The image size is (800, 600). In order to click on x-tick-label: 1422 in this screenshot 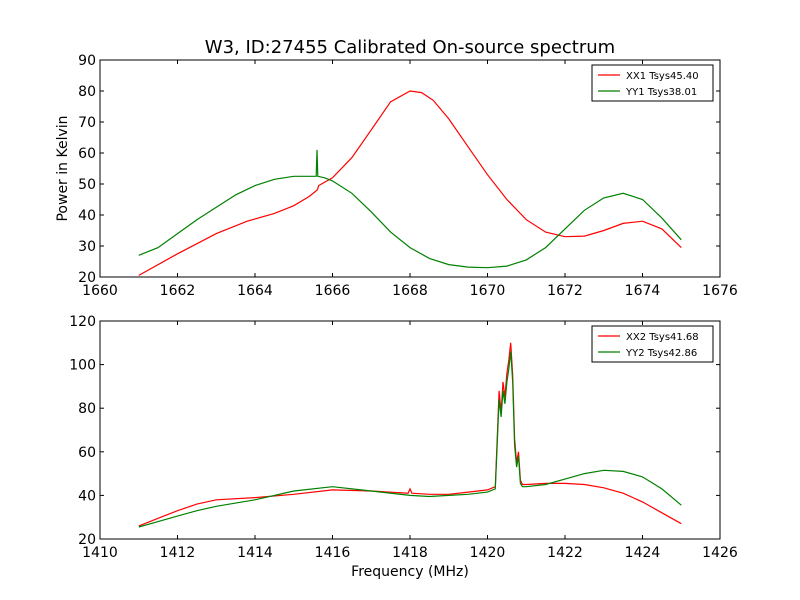, I will do `click(565, 553)`.